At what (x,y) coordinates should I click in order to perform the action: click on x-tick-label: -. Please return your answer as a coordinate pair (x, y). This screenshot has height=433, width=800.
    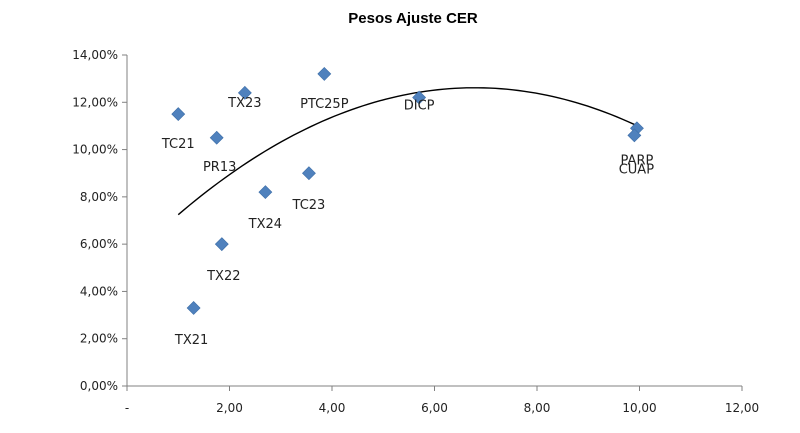
    Looking at the image, I should click on (127, 408).